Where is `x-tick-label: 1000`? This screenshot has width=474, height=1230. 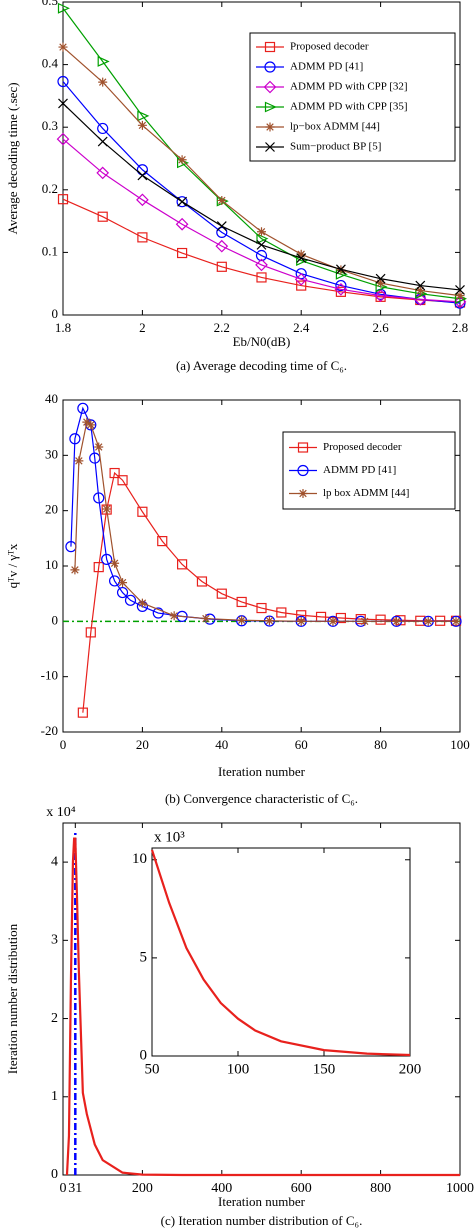 x-tick-label: 1000 is located at coordinates (460, 1188).